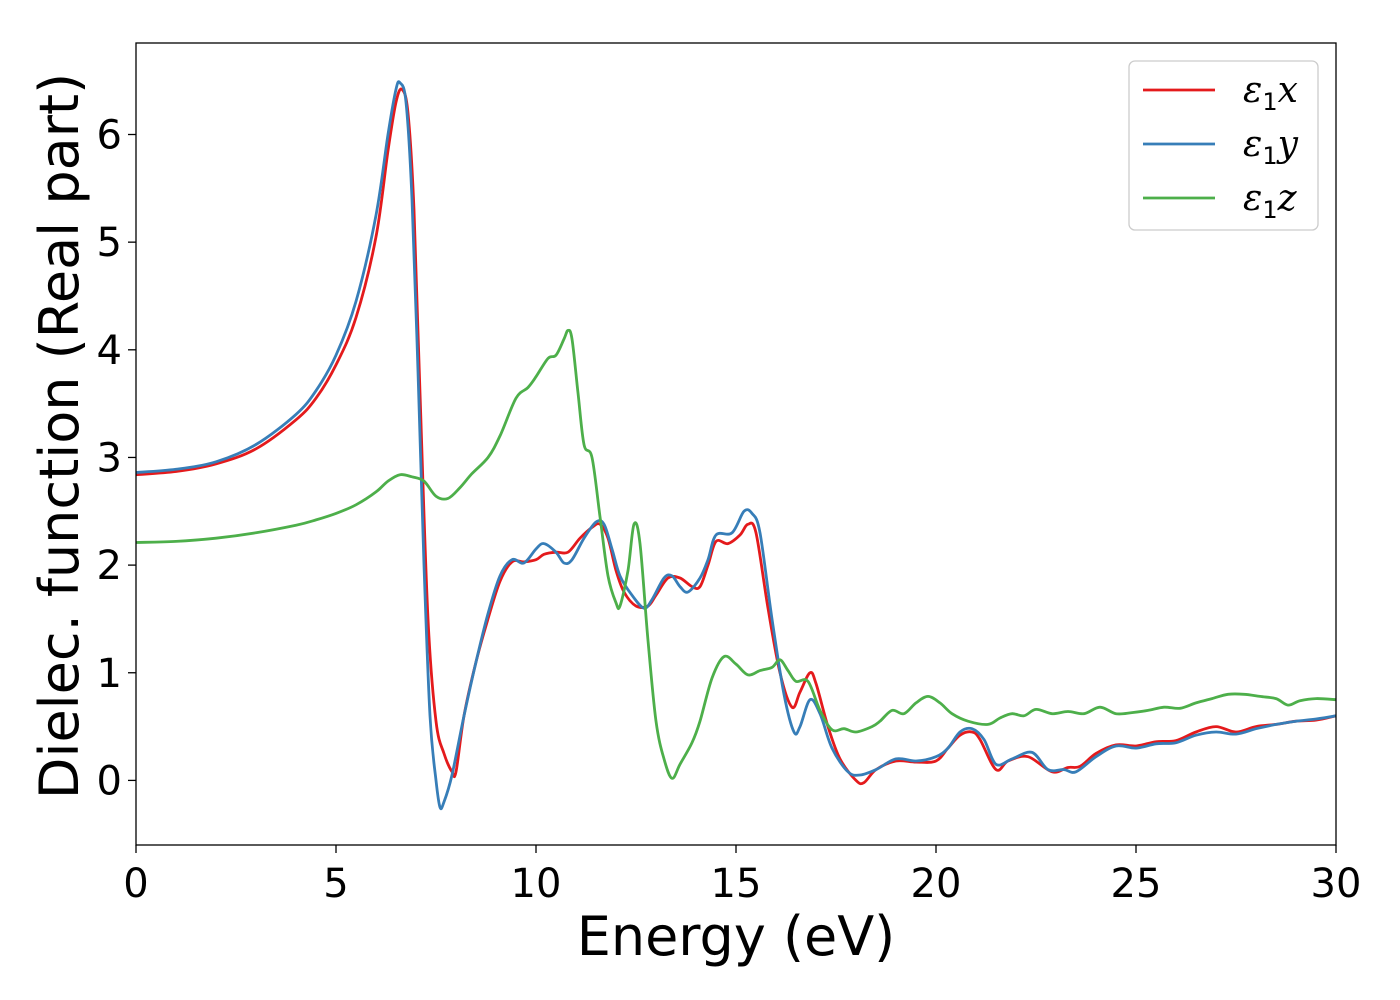 The height and width of the screenshot is (1000, 1400). What do you see at coordinates (109, 243) in the screenshot?
I see `y-tick-label: 5` at bounding box center [109, 243].